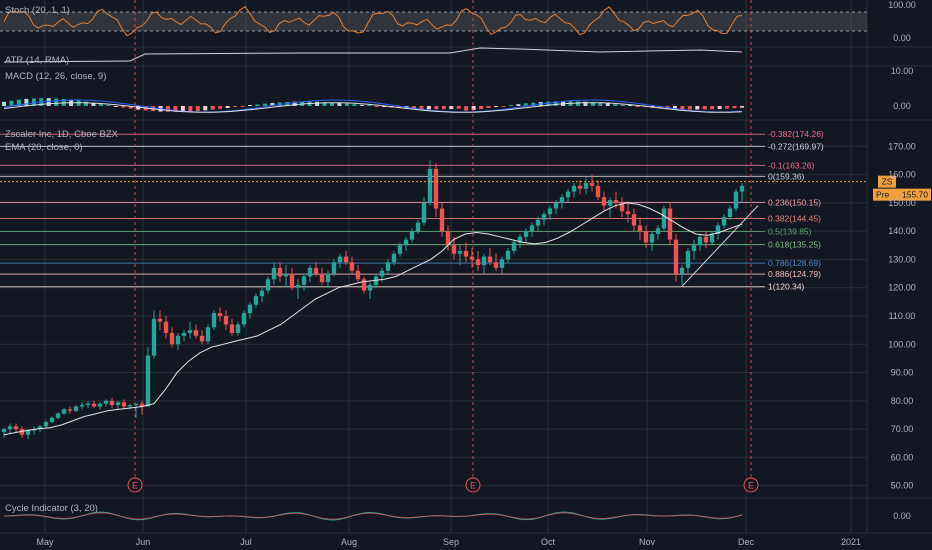 Image resolution: width=932 pixels, height=550 pixels. Describe the element at coordinates (548, 542) in the screenshot. I see `time-tick-label: Oct` at that location.